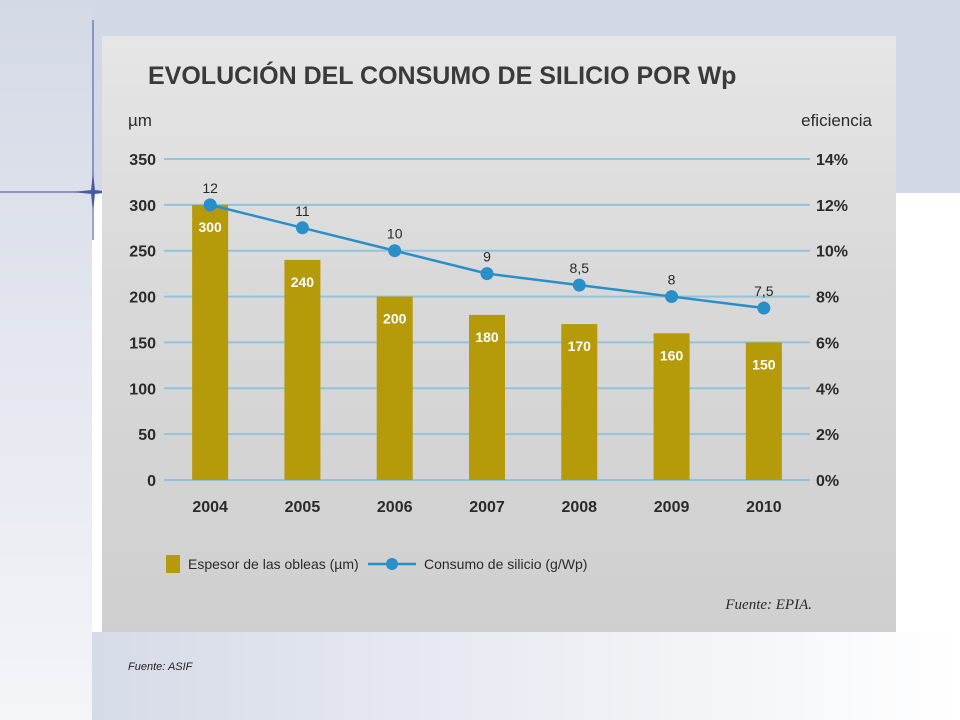 This screenshot has width=960, height=720. I want to click on y-tick-label: 50, so click(147, 435).